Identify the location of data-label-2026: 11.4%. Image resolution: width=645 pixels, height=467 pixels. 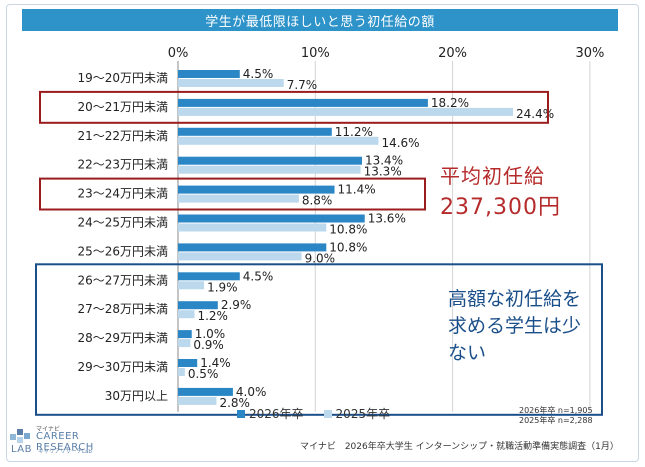
(357, 190).